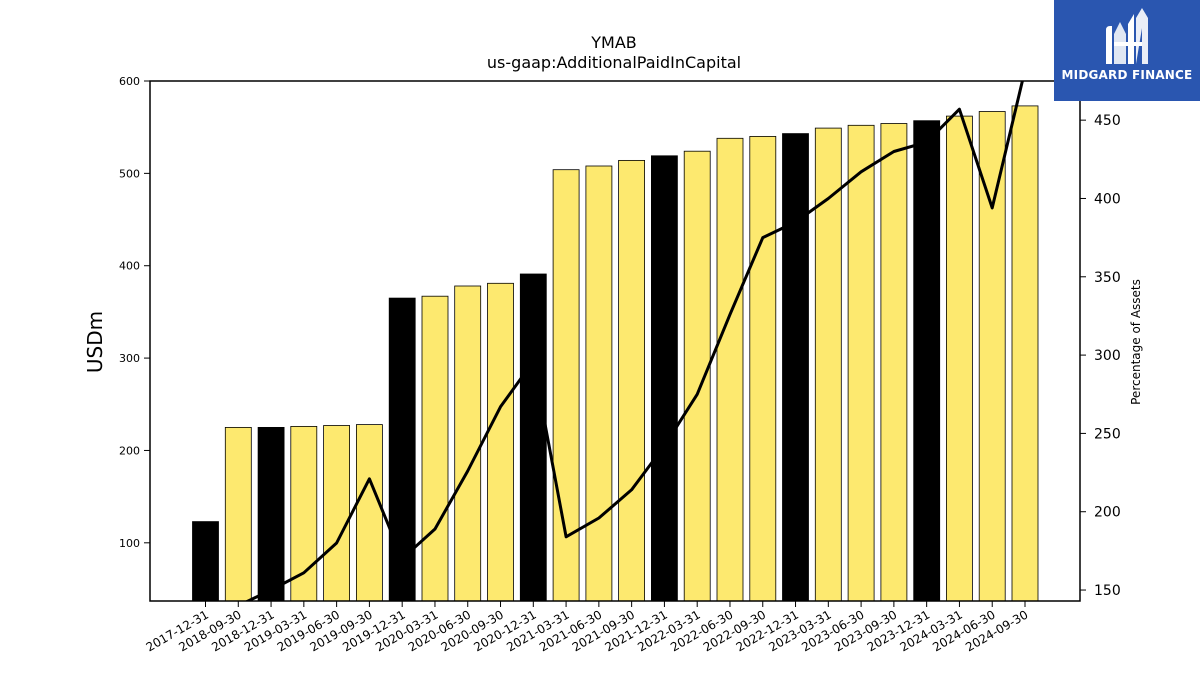 The width and height of the screenshot is (1200, 675). I want to click on brand-logo: MIDGARD FINANCE, so click(1127, 50).